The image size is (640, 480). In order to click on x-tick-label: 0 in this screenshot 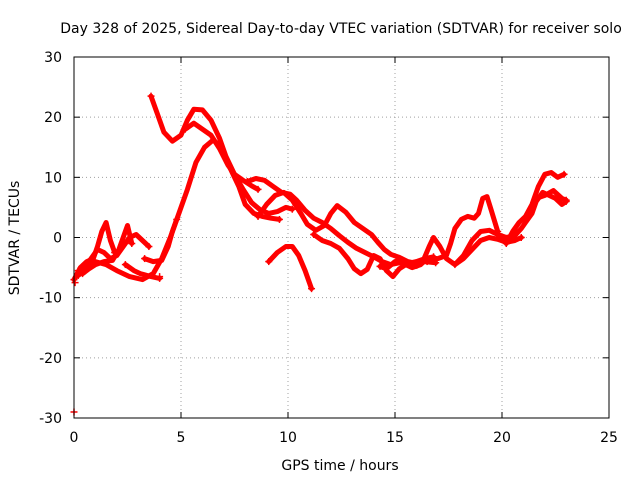, I will do `click(74, 438)`.